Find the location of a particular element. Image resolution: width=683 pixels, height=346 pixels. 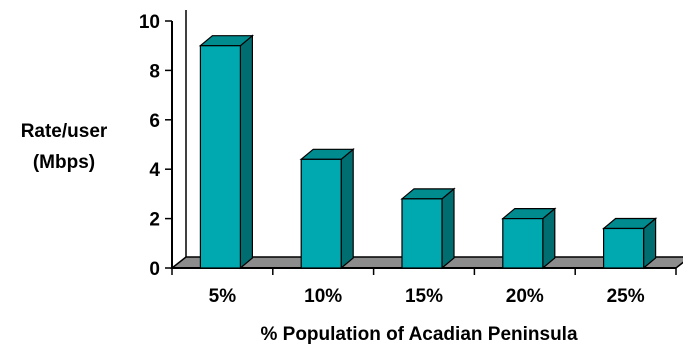

x-tick-label: 15% is located at coordinates (424, 296).